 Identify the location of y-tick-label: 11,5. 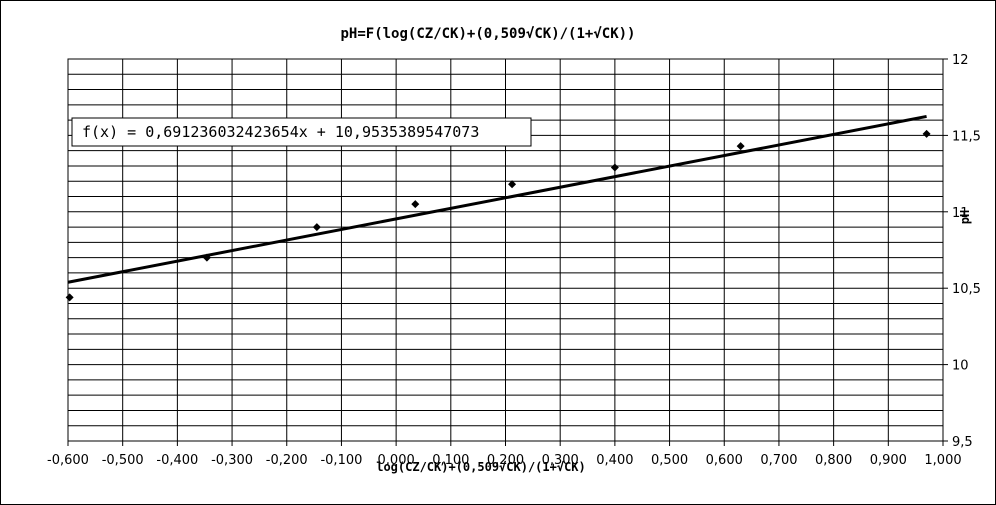
(966, 136).